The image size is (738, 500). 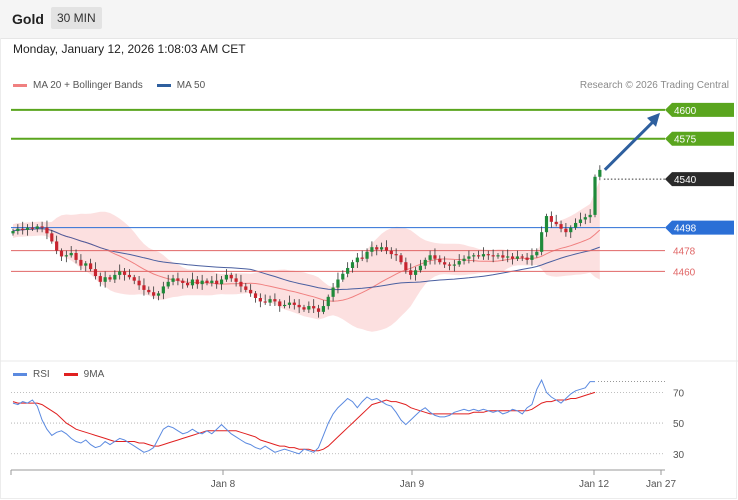 What do you see at coordinates (685, 111) in the screenshot?
I see `resistance-2-label: 4600` at bounding box center [685, 111].